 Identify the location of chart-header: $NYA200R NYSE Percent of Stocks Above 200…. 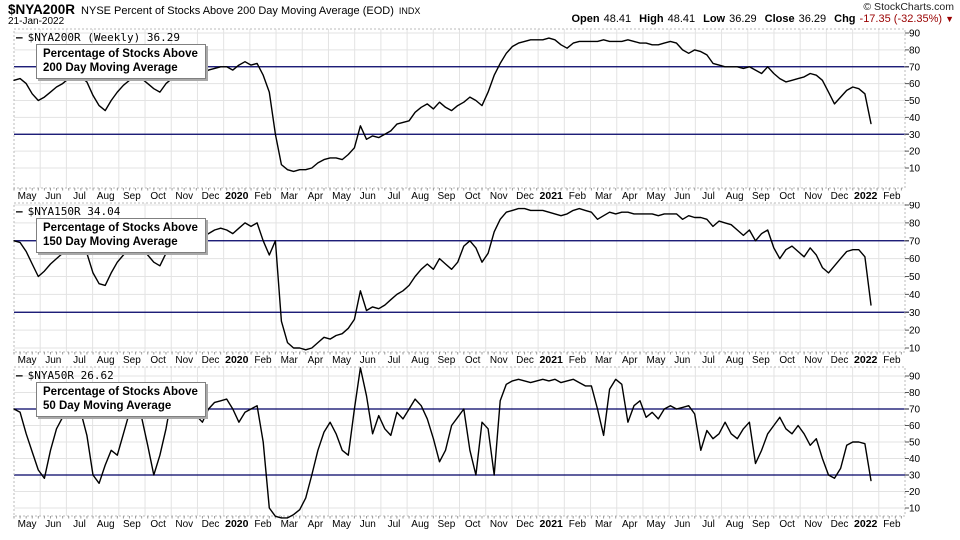
(480, 14).